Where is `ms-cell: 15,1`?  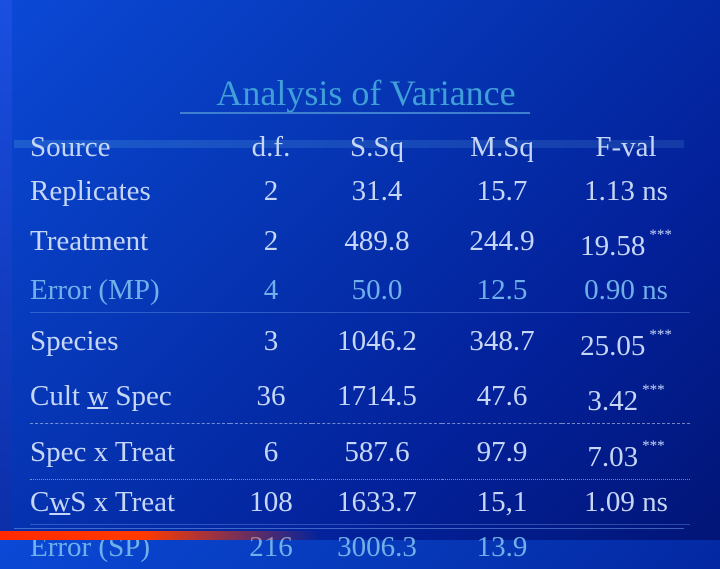 ms-cell: 15,1 is located at coordinates (502, 502).